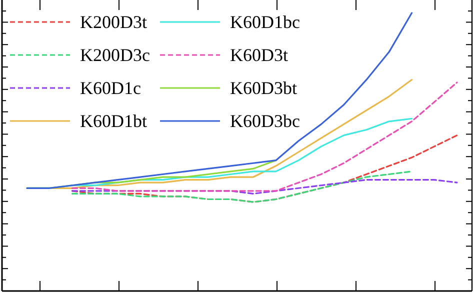 Image resolution: width=474 pixels, height=293 pixels. What do you see at coordinates (265, 121) in the screenshot?
I see `legend-label: K60D3bc` at bounding box center [265, 121].